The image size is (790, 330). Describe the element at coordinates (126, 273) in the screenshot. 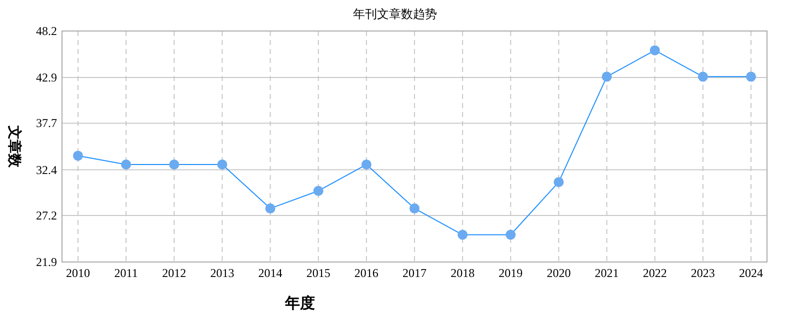

I see `x-tick-label: 2011` at that location.